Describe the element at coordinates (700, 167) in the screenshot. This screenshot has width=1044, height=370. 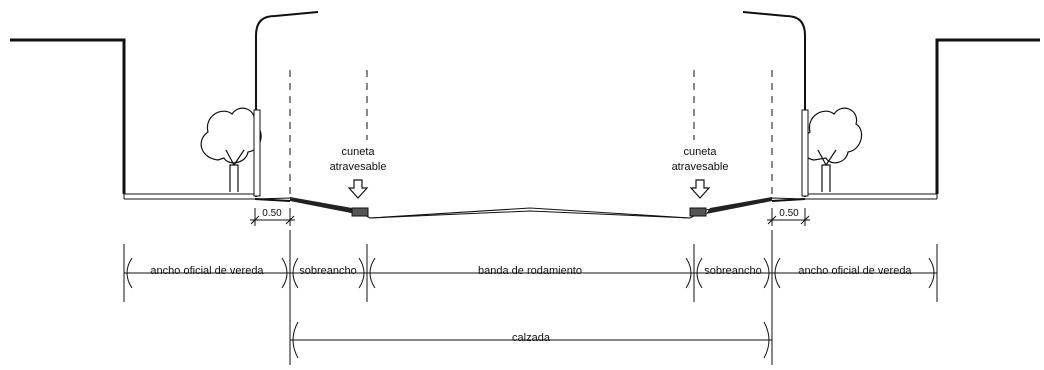
I see `cuneta-right-label-2: atravesable` at that location.